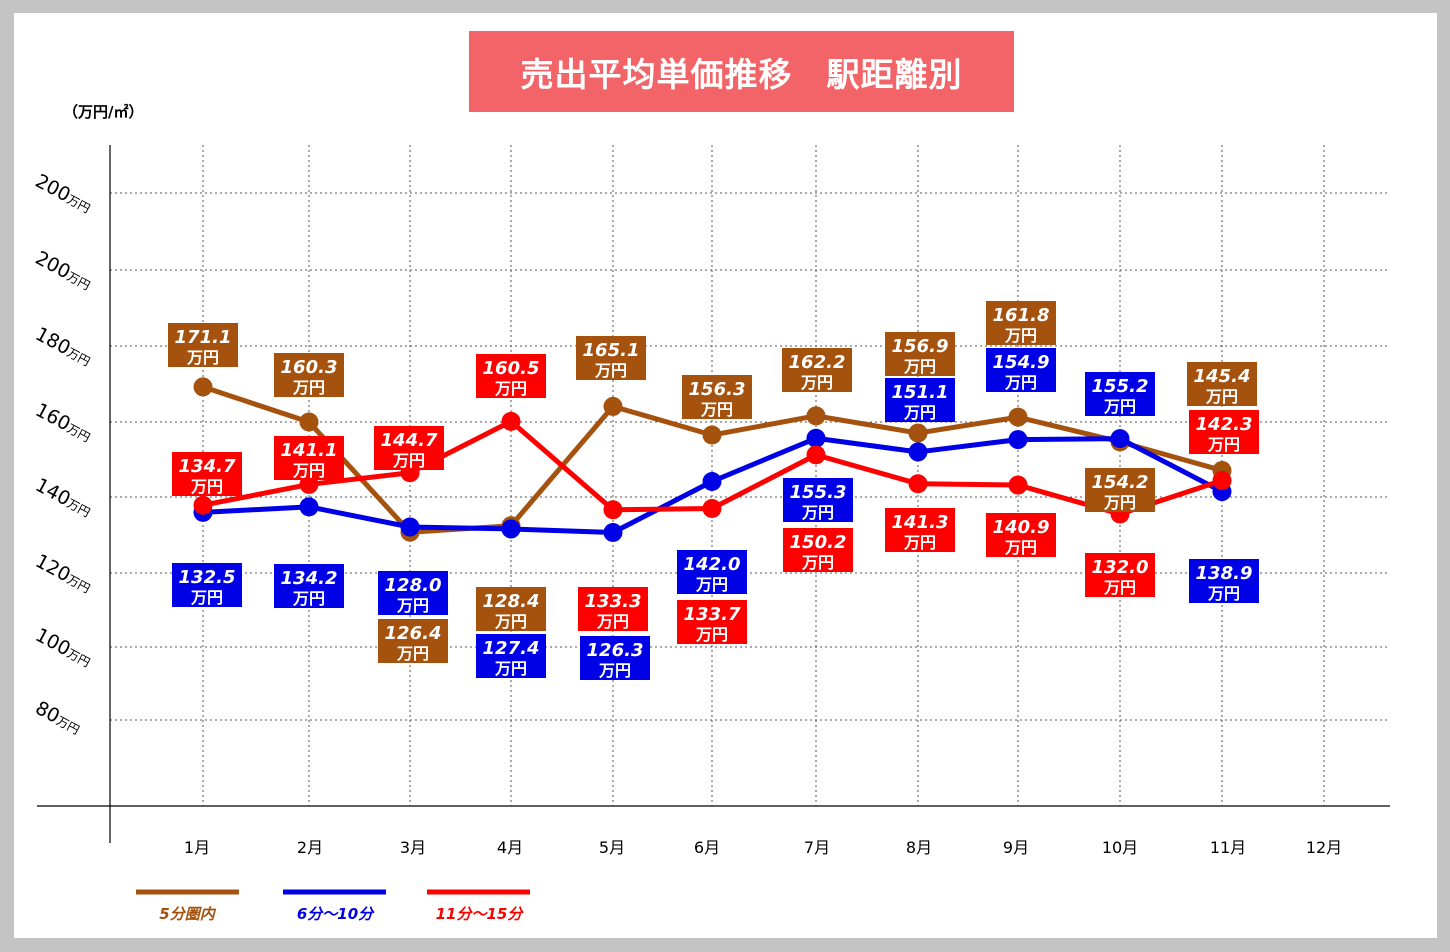  Describe the element at coordinates (309, 450) in the screenshot. I see `data-label-value: 141.1` at that location.